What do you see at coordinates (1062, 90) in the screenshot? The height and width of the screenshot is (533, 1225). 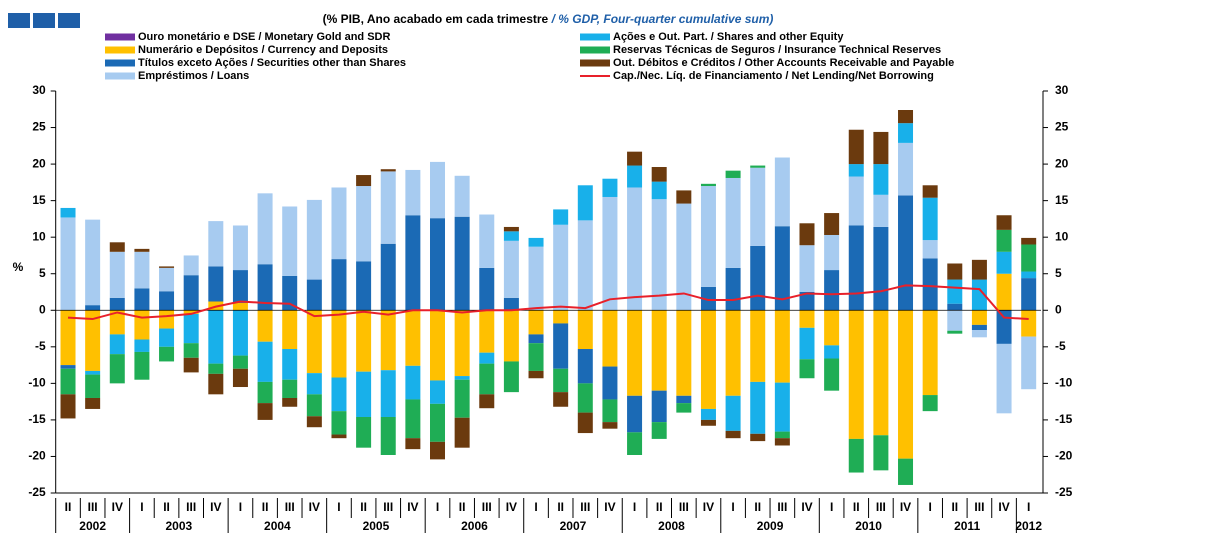 I see `y-tick-label-right: 30` at bounding box center [1062, 90].